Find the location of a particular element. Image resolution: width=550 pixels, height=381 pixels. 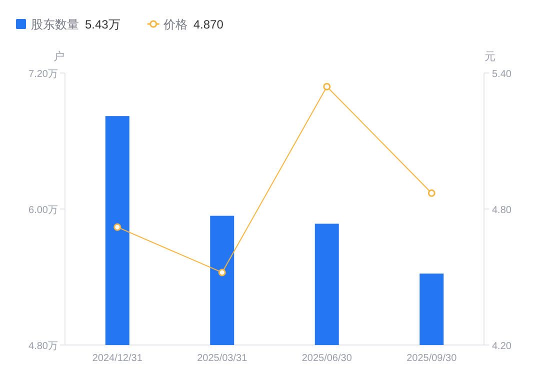

y2-tick-label: 4.20 is located at coordinates (502, 346).